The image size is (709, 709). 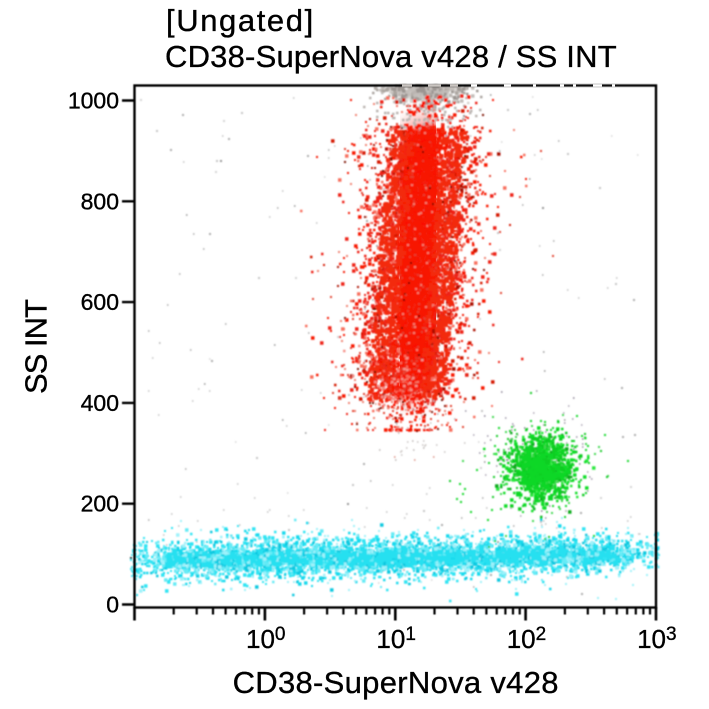 What do you see at coordinates (112, 605) in the screenshot?
I see `svg-text: 0` at bounding box center [112, 605].